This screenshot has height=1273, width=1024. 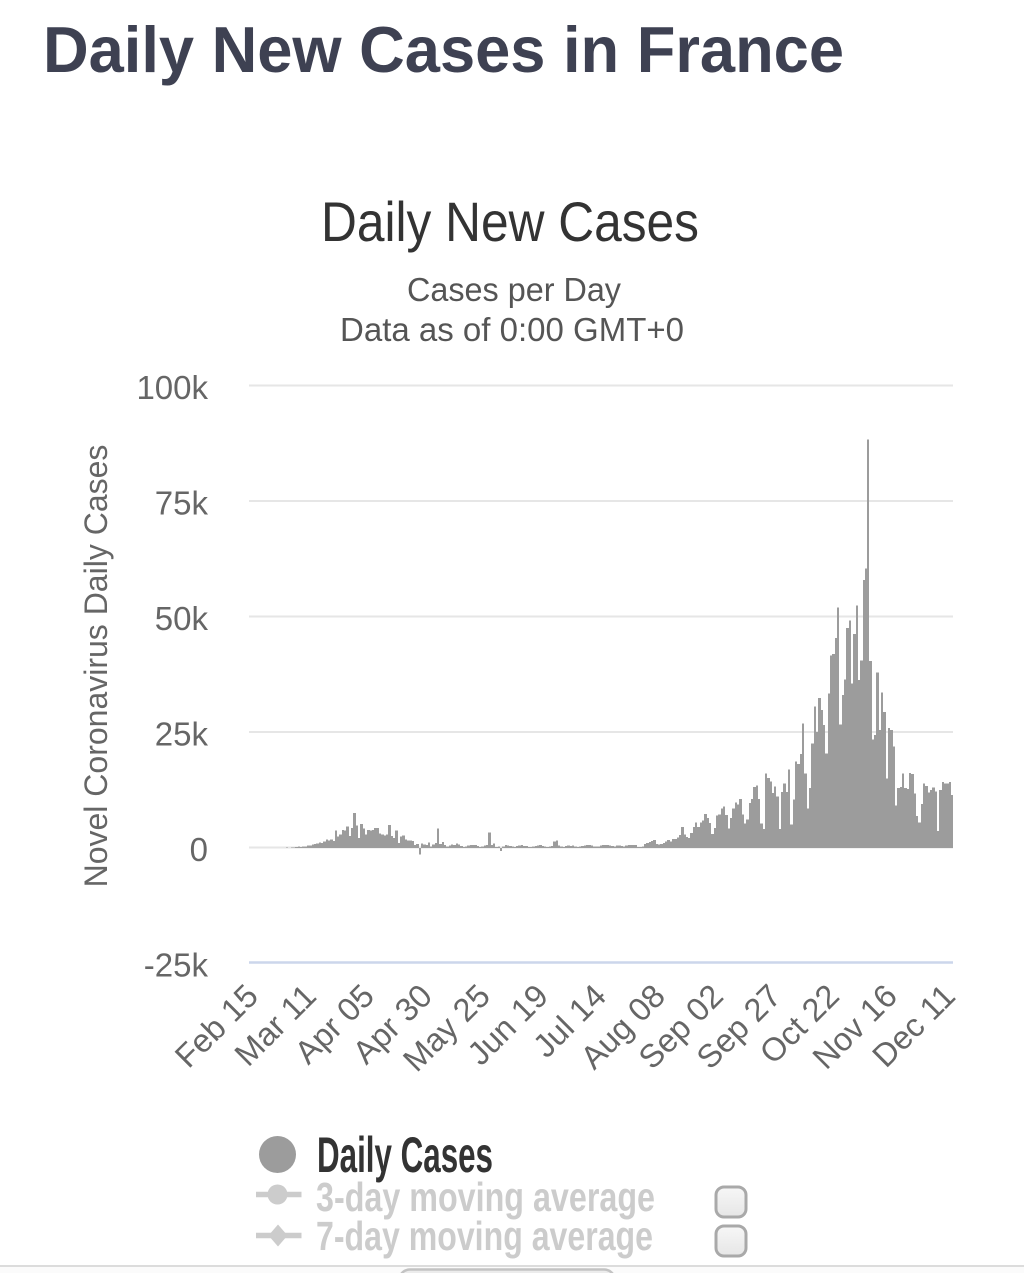 I want to click on svg-text: Daily New Cases, so click(x=510, y=221).